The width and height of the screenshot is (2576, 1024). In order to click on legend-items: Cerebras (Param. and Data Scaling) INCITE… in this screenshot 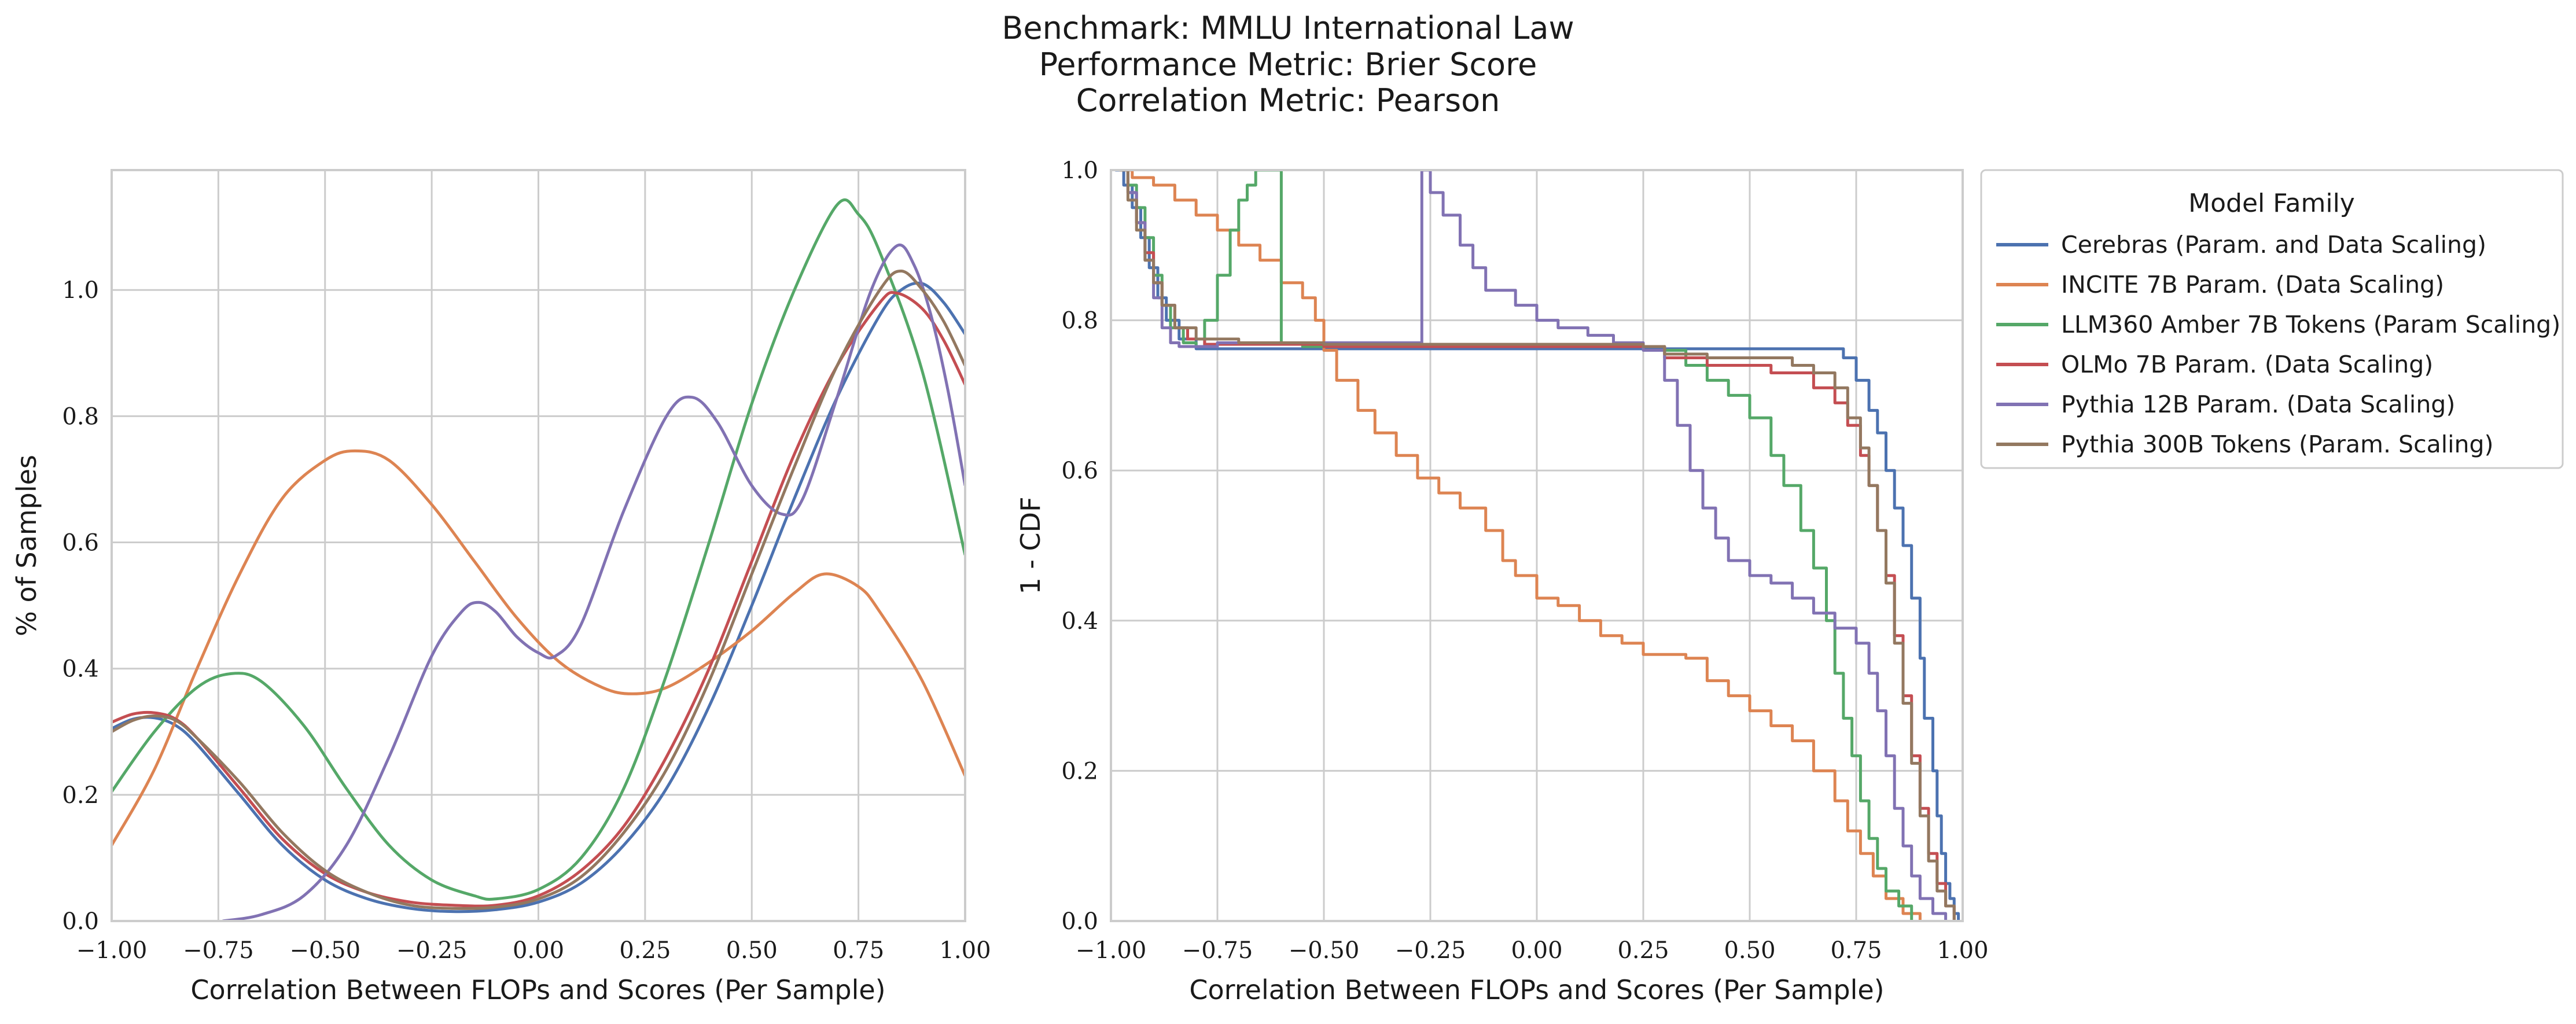, I will do `click(2278, 344)`.